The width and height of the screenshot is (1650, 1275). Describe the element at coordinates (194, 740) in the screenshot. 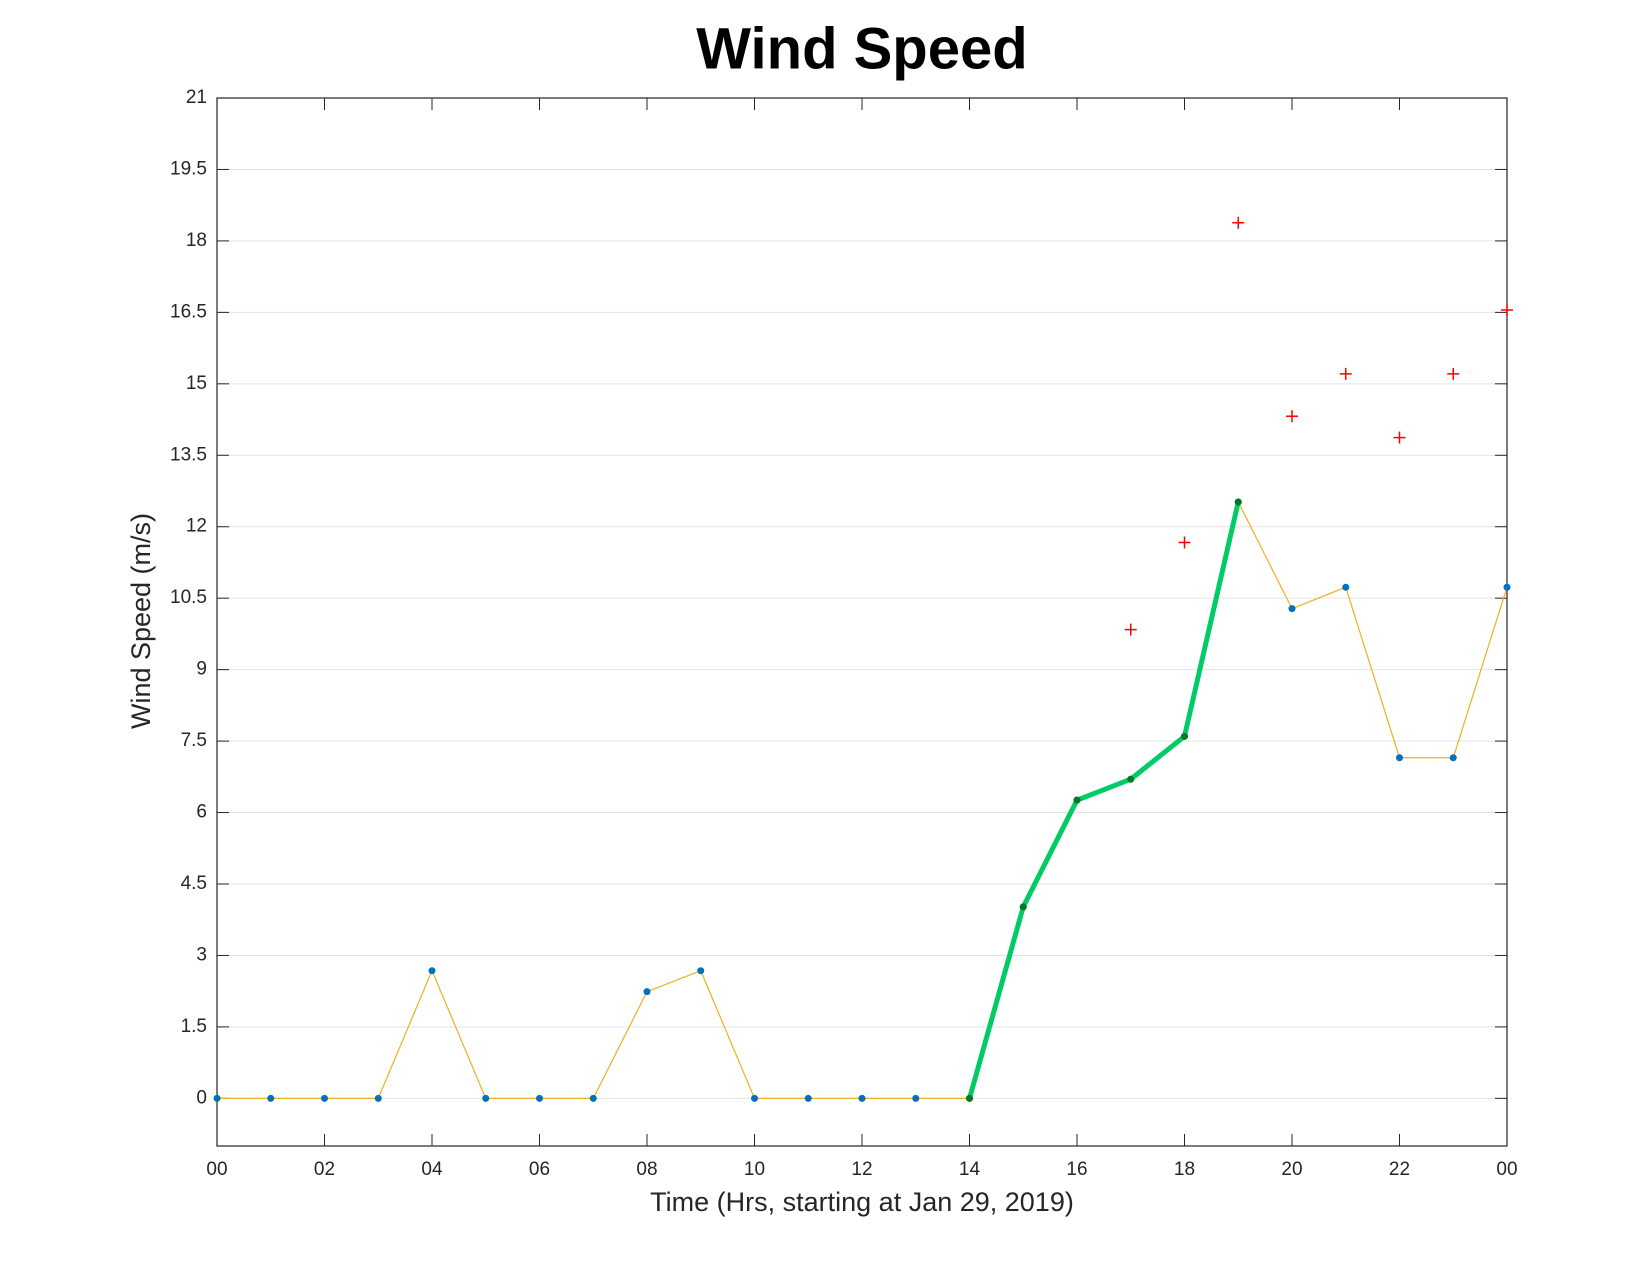

I see `y-tick-label: 7.5` at that location.